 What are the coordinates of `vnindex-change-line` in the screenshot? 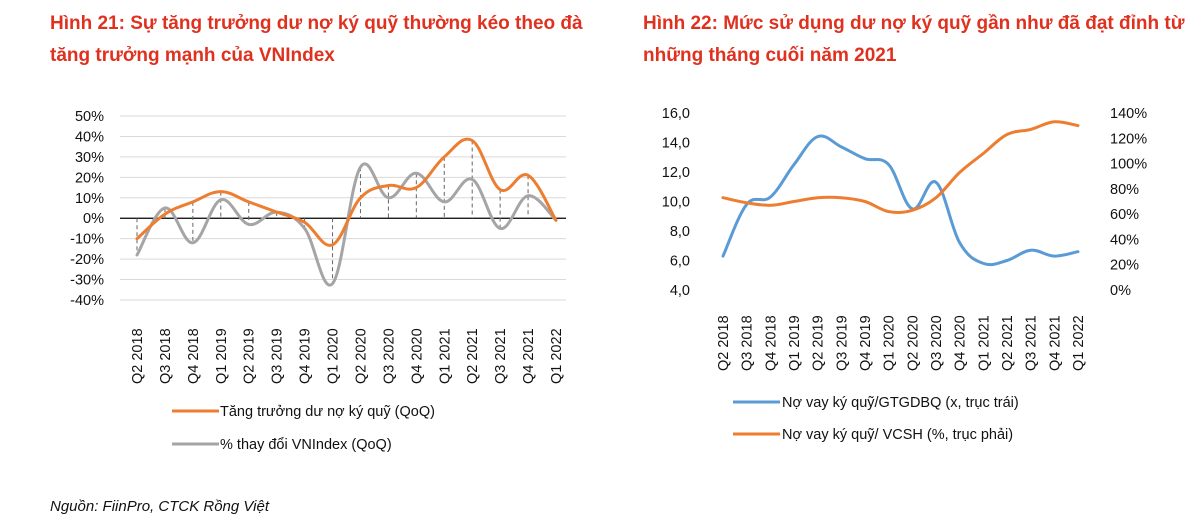 It's located at (346, 224).